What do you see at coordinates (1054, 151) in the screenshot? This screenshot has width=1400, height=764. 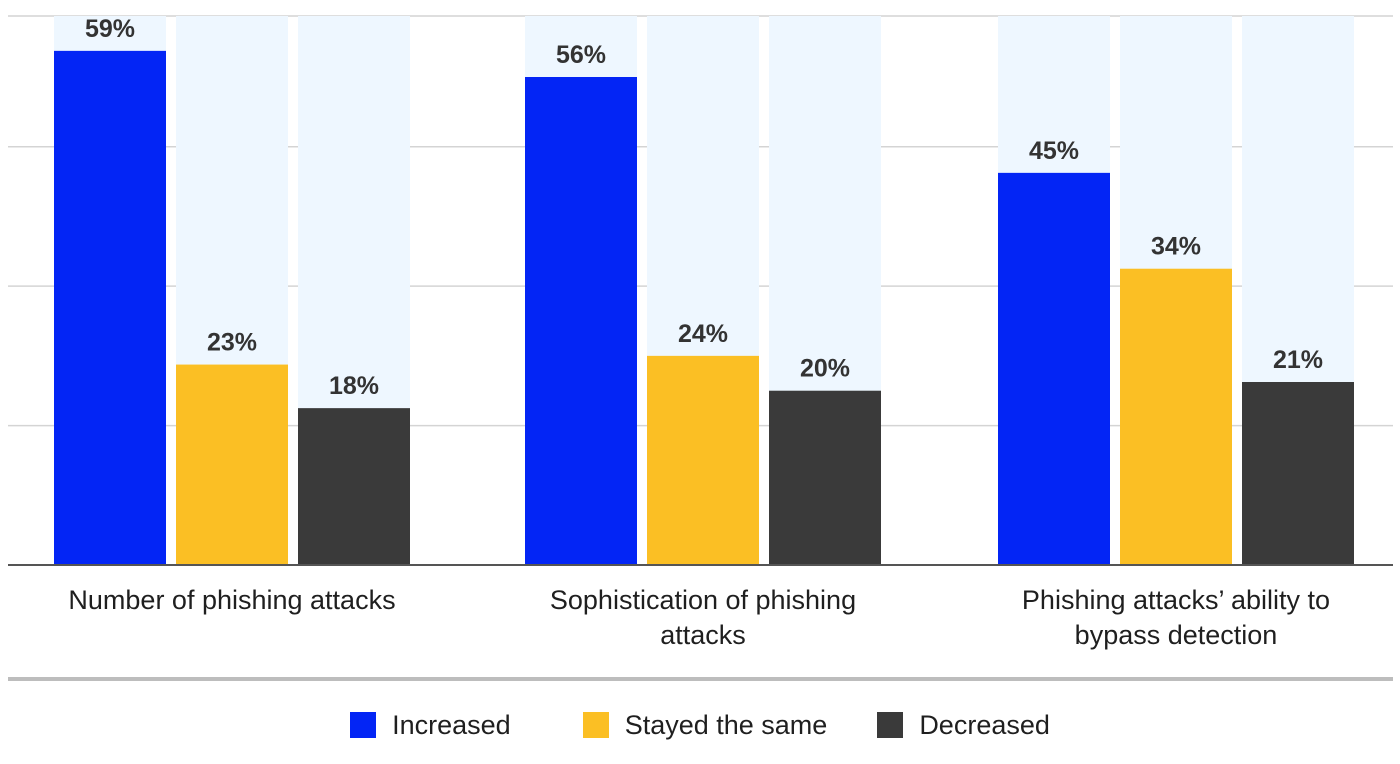 I see `data-label-increased-3: 45%` at bounding box center [1054, 151].